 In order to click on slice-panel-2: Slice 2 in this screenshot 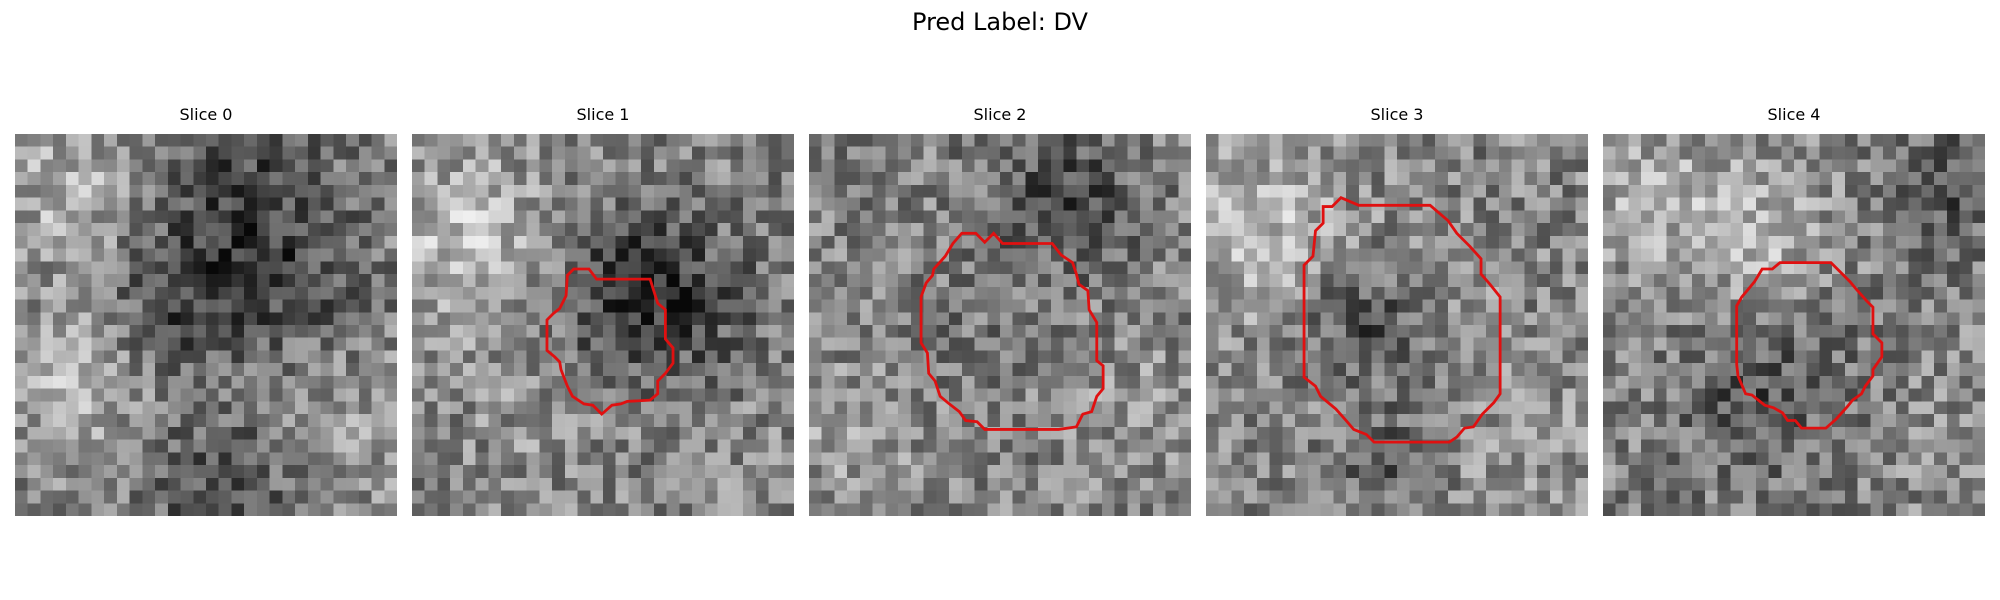, I will do `click(1000, 310)`.